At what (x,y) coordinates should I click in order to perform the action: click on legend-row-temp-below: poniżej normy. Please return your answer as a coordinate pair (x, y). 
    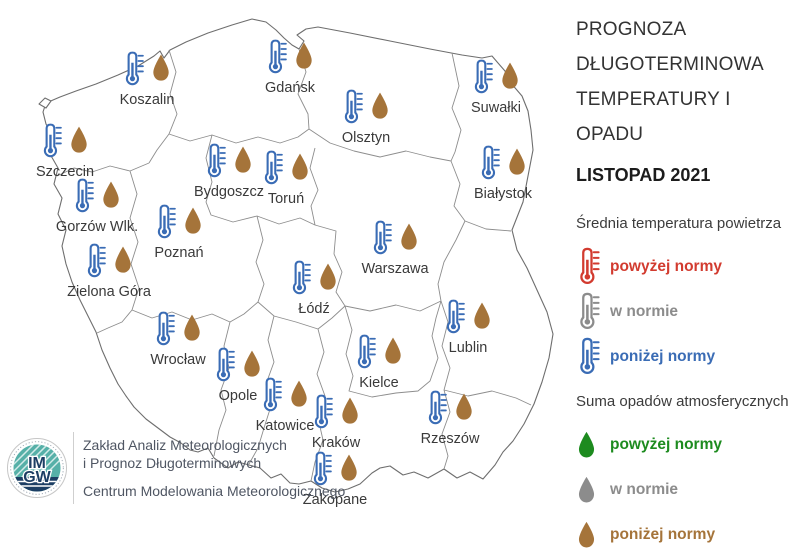
    Looking at the image, I should click on (688, 356).